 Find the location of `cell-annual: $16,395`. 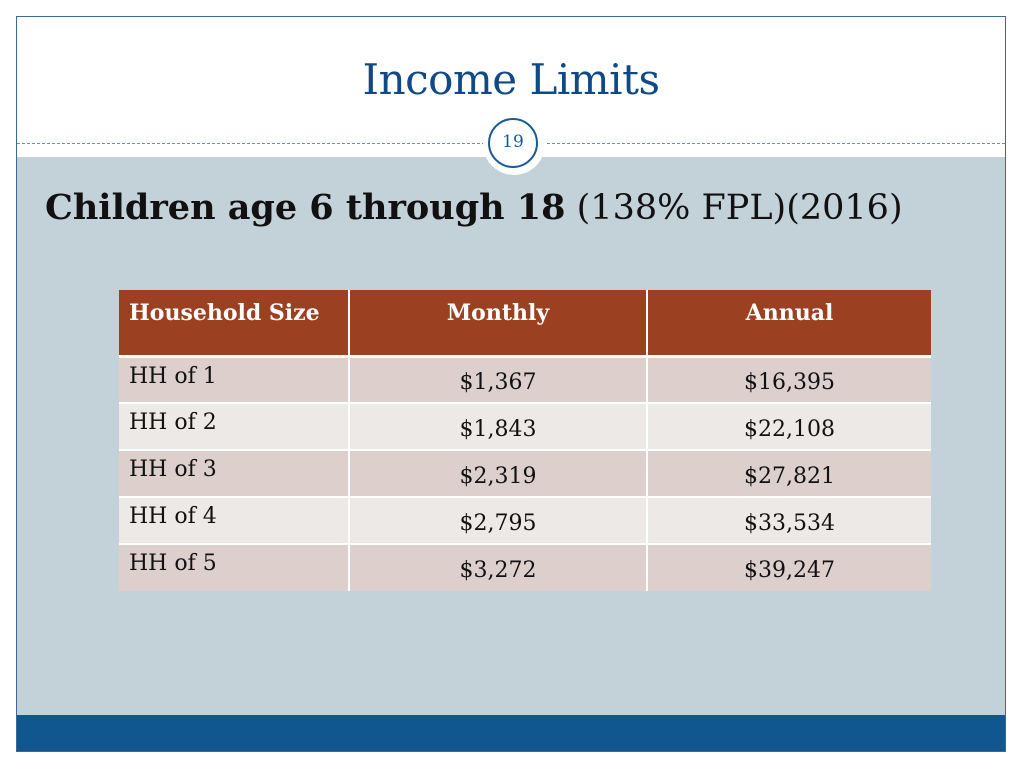

cell-annual: $16,395 is located at coordinates (789, 378).